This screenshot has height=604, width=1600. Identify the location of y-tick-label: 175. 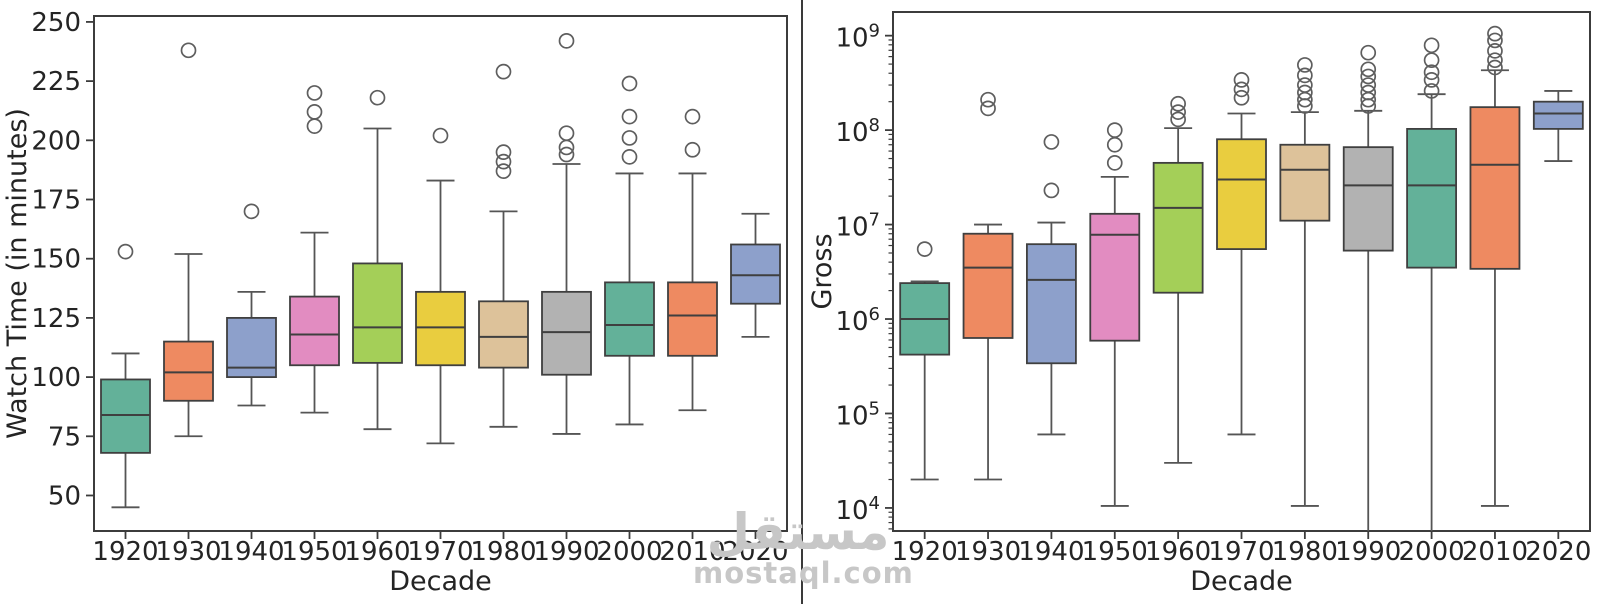
(56, 201).